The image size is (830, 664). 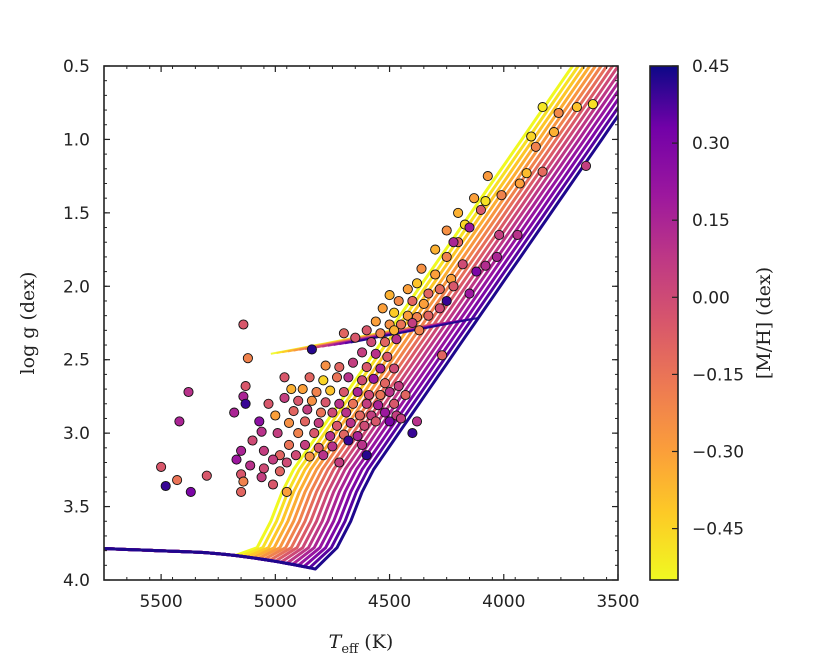 What do you see at coordinates (378, 642) in the screenshot?
I see `x-axis-label-unit: (K)` at bounding box center [378, 642].